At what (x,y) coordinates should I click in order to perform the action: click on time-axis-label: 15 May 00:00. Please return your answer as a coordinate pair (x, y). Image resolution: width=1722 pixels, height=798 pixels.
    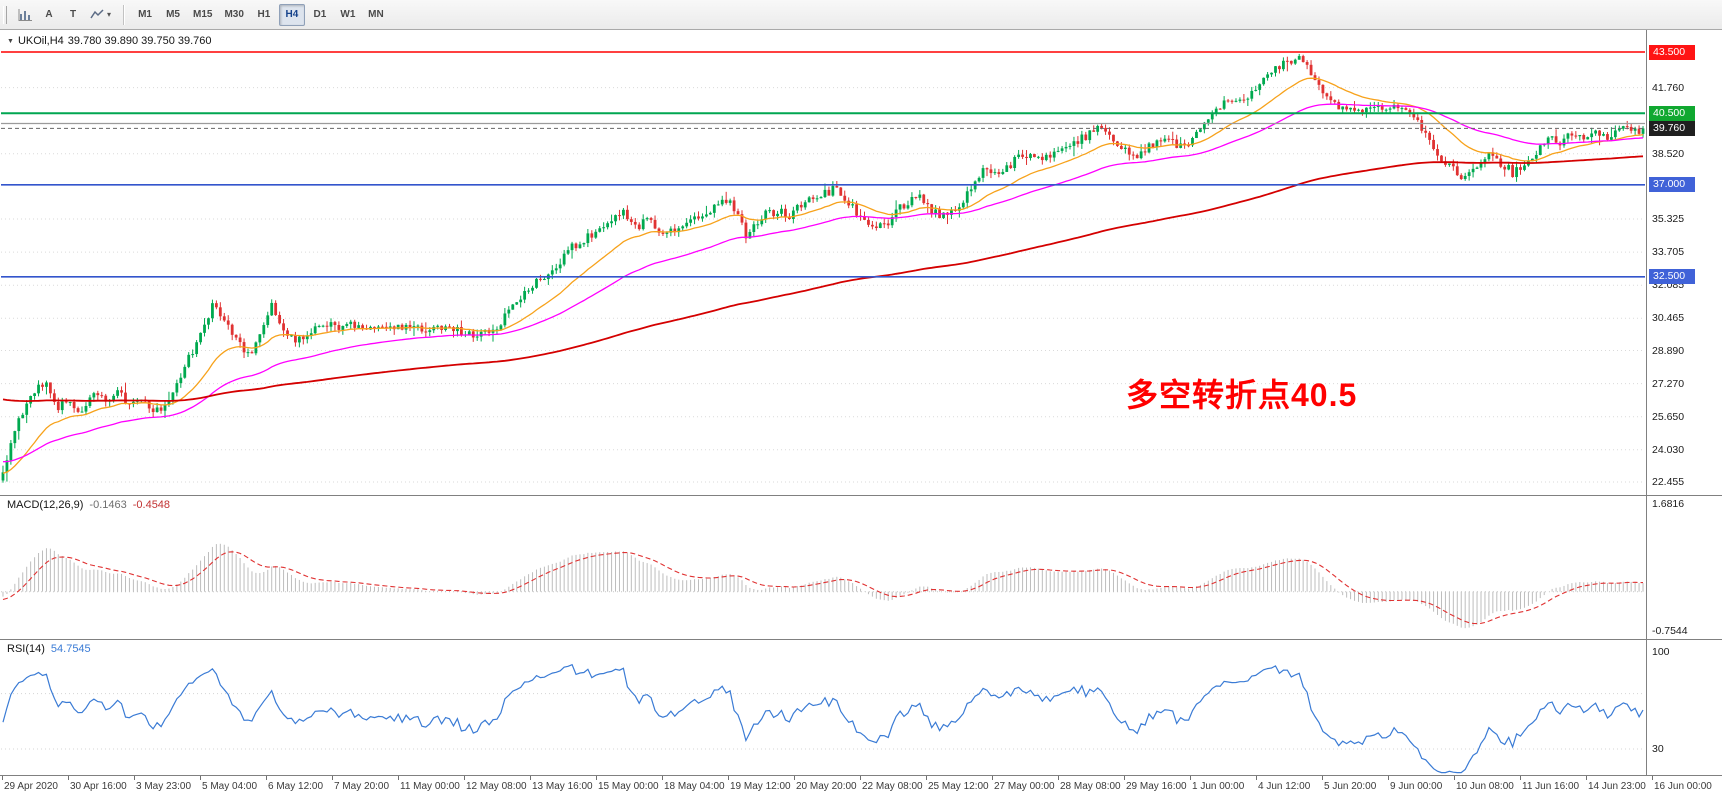
    Looking at the image, I should click on (628, 786).